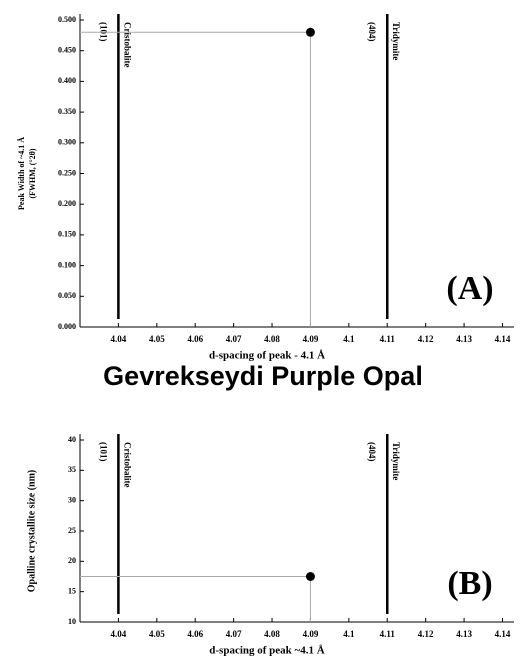 The width and height of the screenshot is (526, 664). Describe the element at coordinates (72, 530) in the screenshot. I see `y-tick-label: 25` at that location.